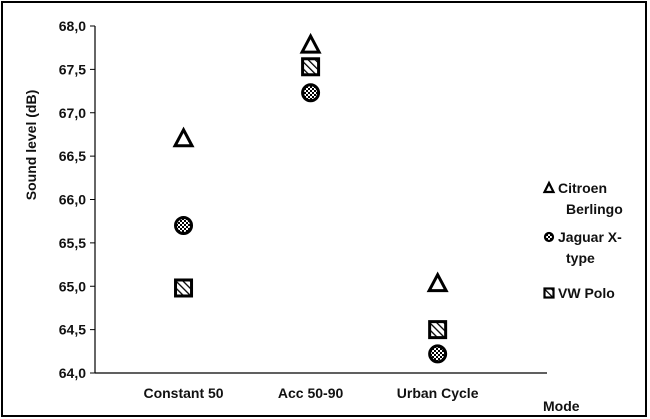 The width and height of the screenshot is (650, 419). I want to click on y-tick-label: 66,0, so click(72, 200).